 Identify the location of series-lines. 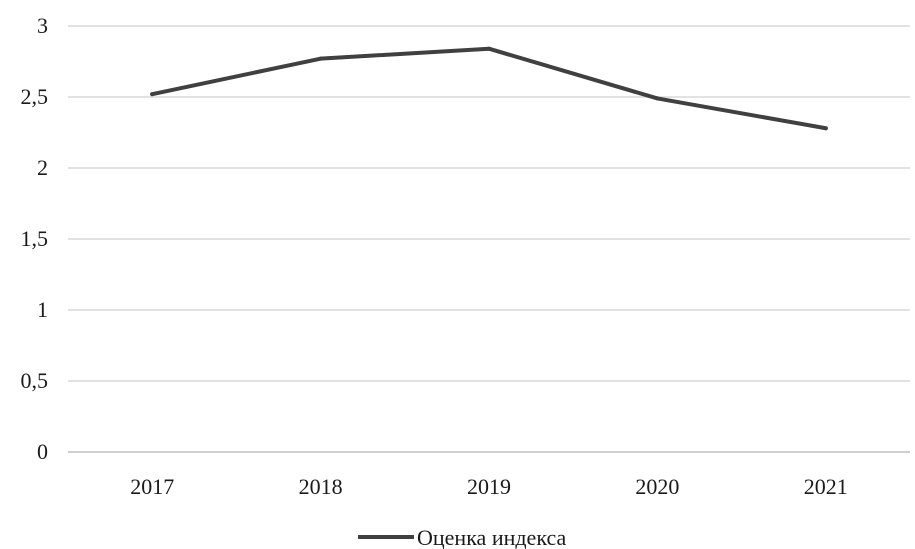
(489, 88).